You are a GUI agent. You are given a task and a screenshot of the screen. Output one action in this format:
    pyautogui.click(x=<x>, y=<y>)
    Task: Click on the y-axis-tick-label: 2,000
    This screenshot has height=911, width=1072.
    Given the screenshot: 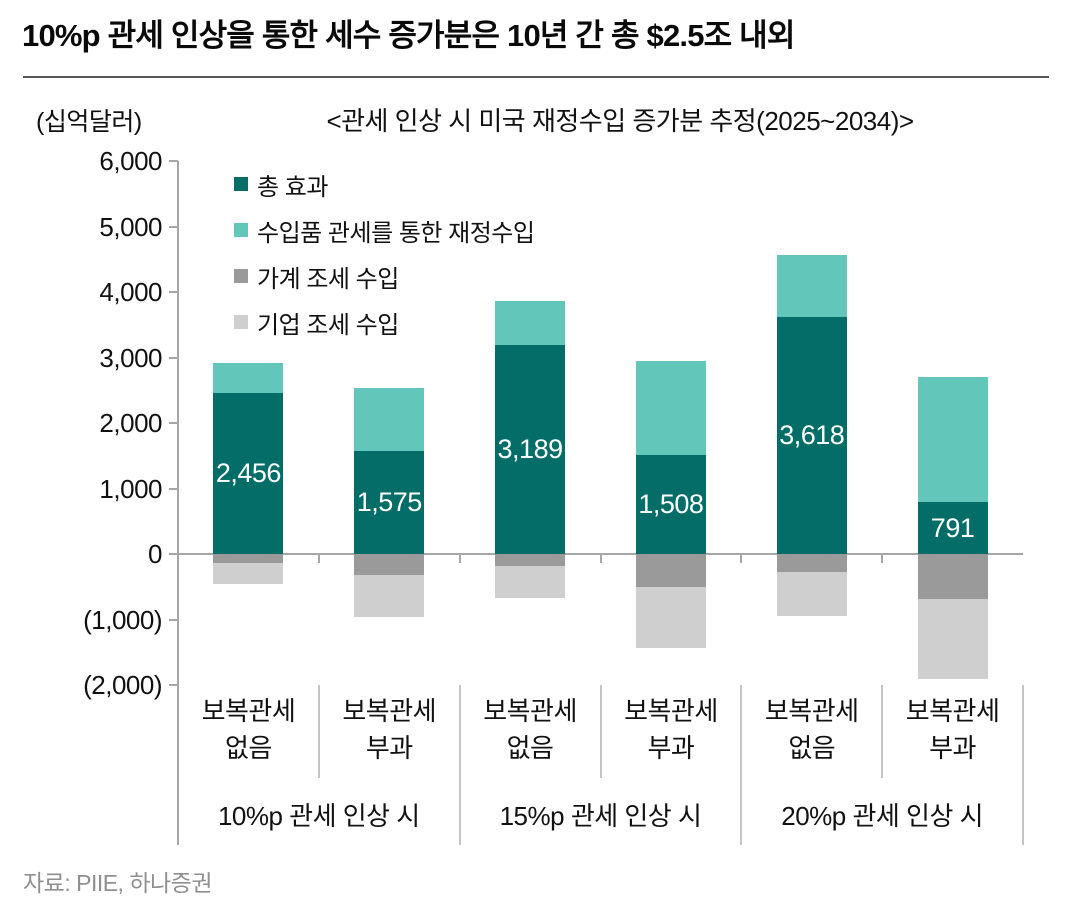 What is the action you would take?
    pyautogui.click(x=130, y=423)
    